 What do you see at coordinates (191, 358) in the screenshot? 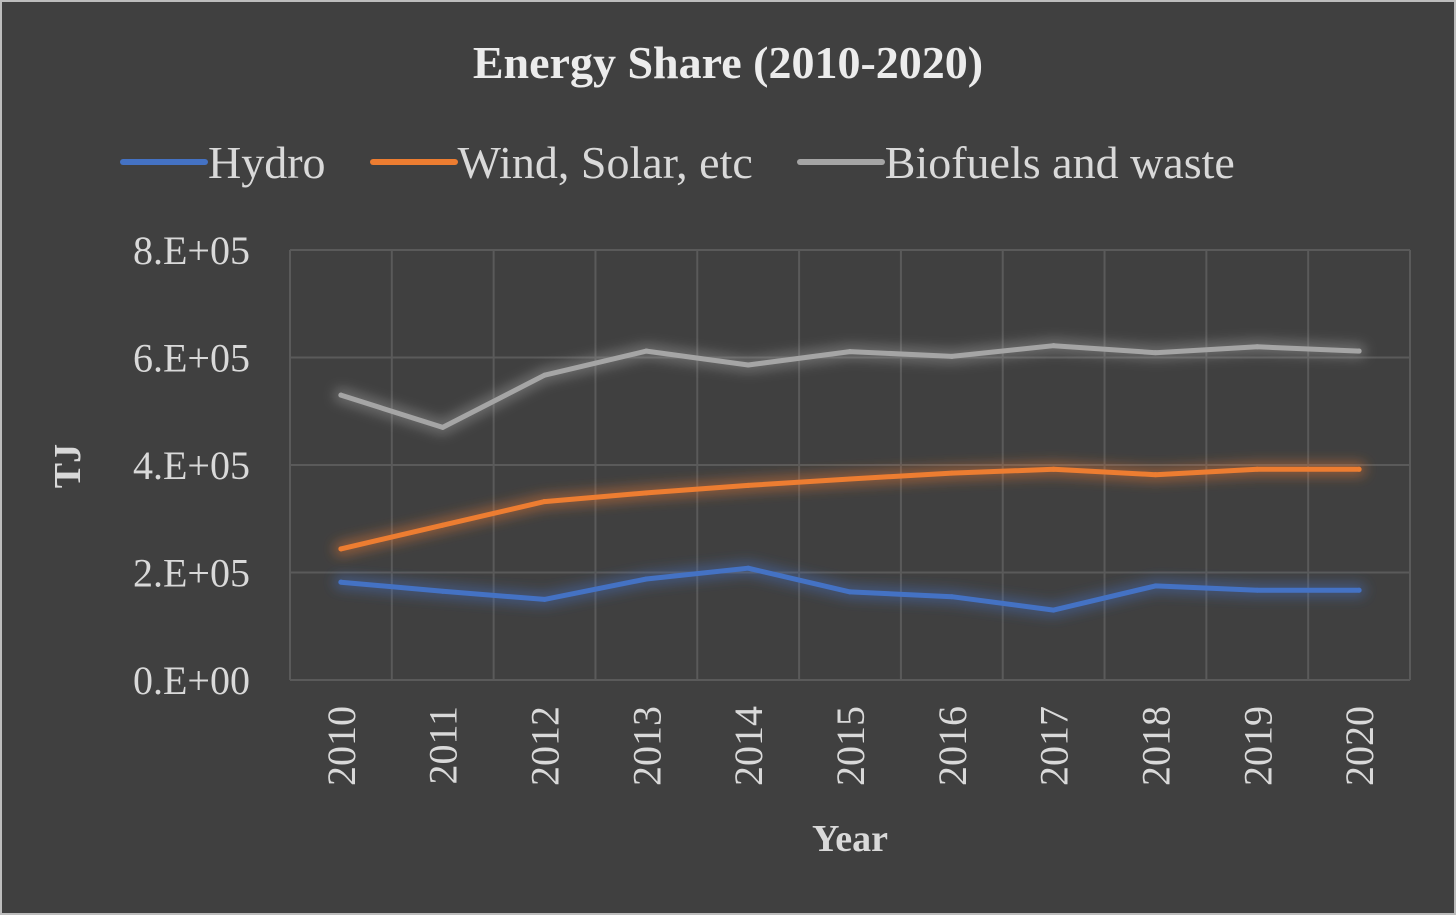
I see `y-tick-label: 6.E+05` at bounding box center [191, 358].